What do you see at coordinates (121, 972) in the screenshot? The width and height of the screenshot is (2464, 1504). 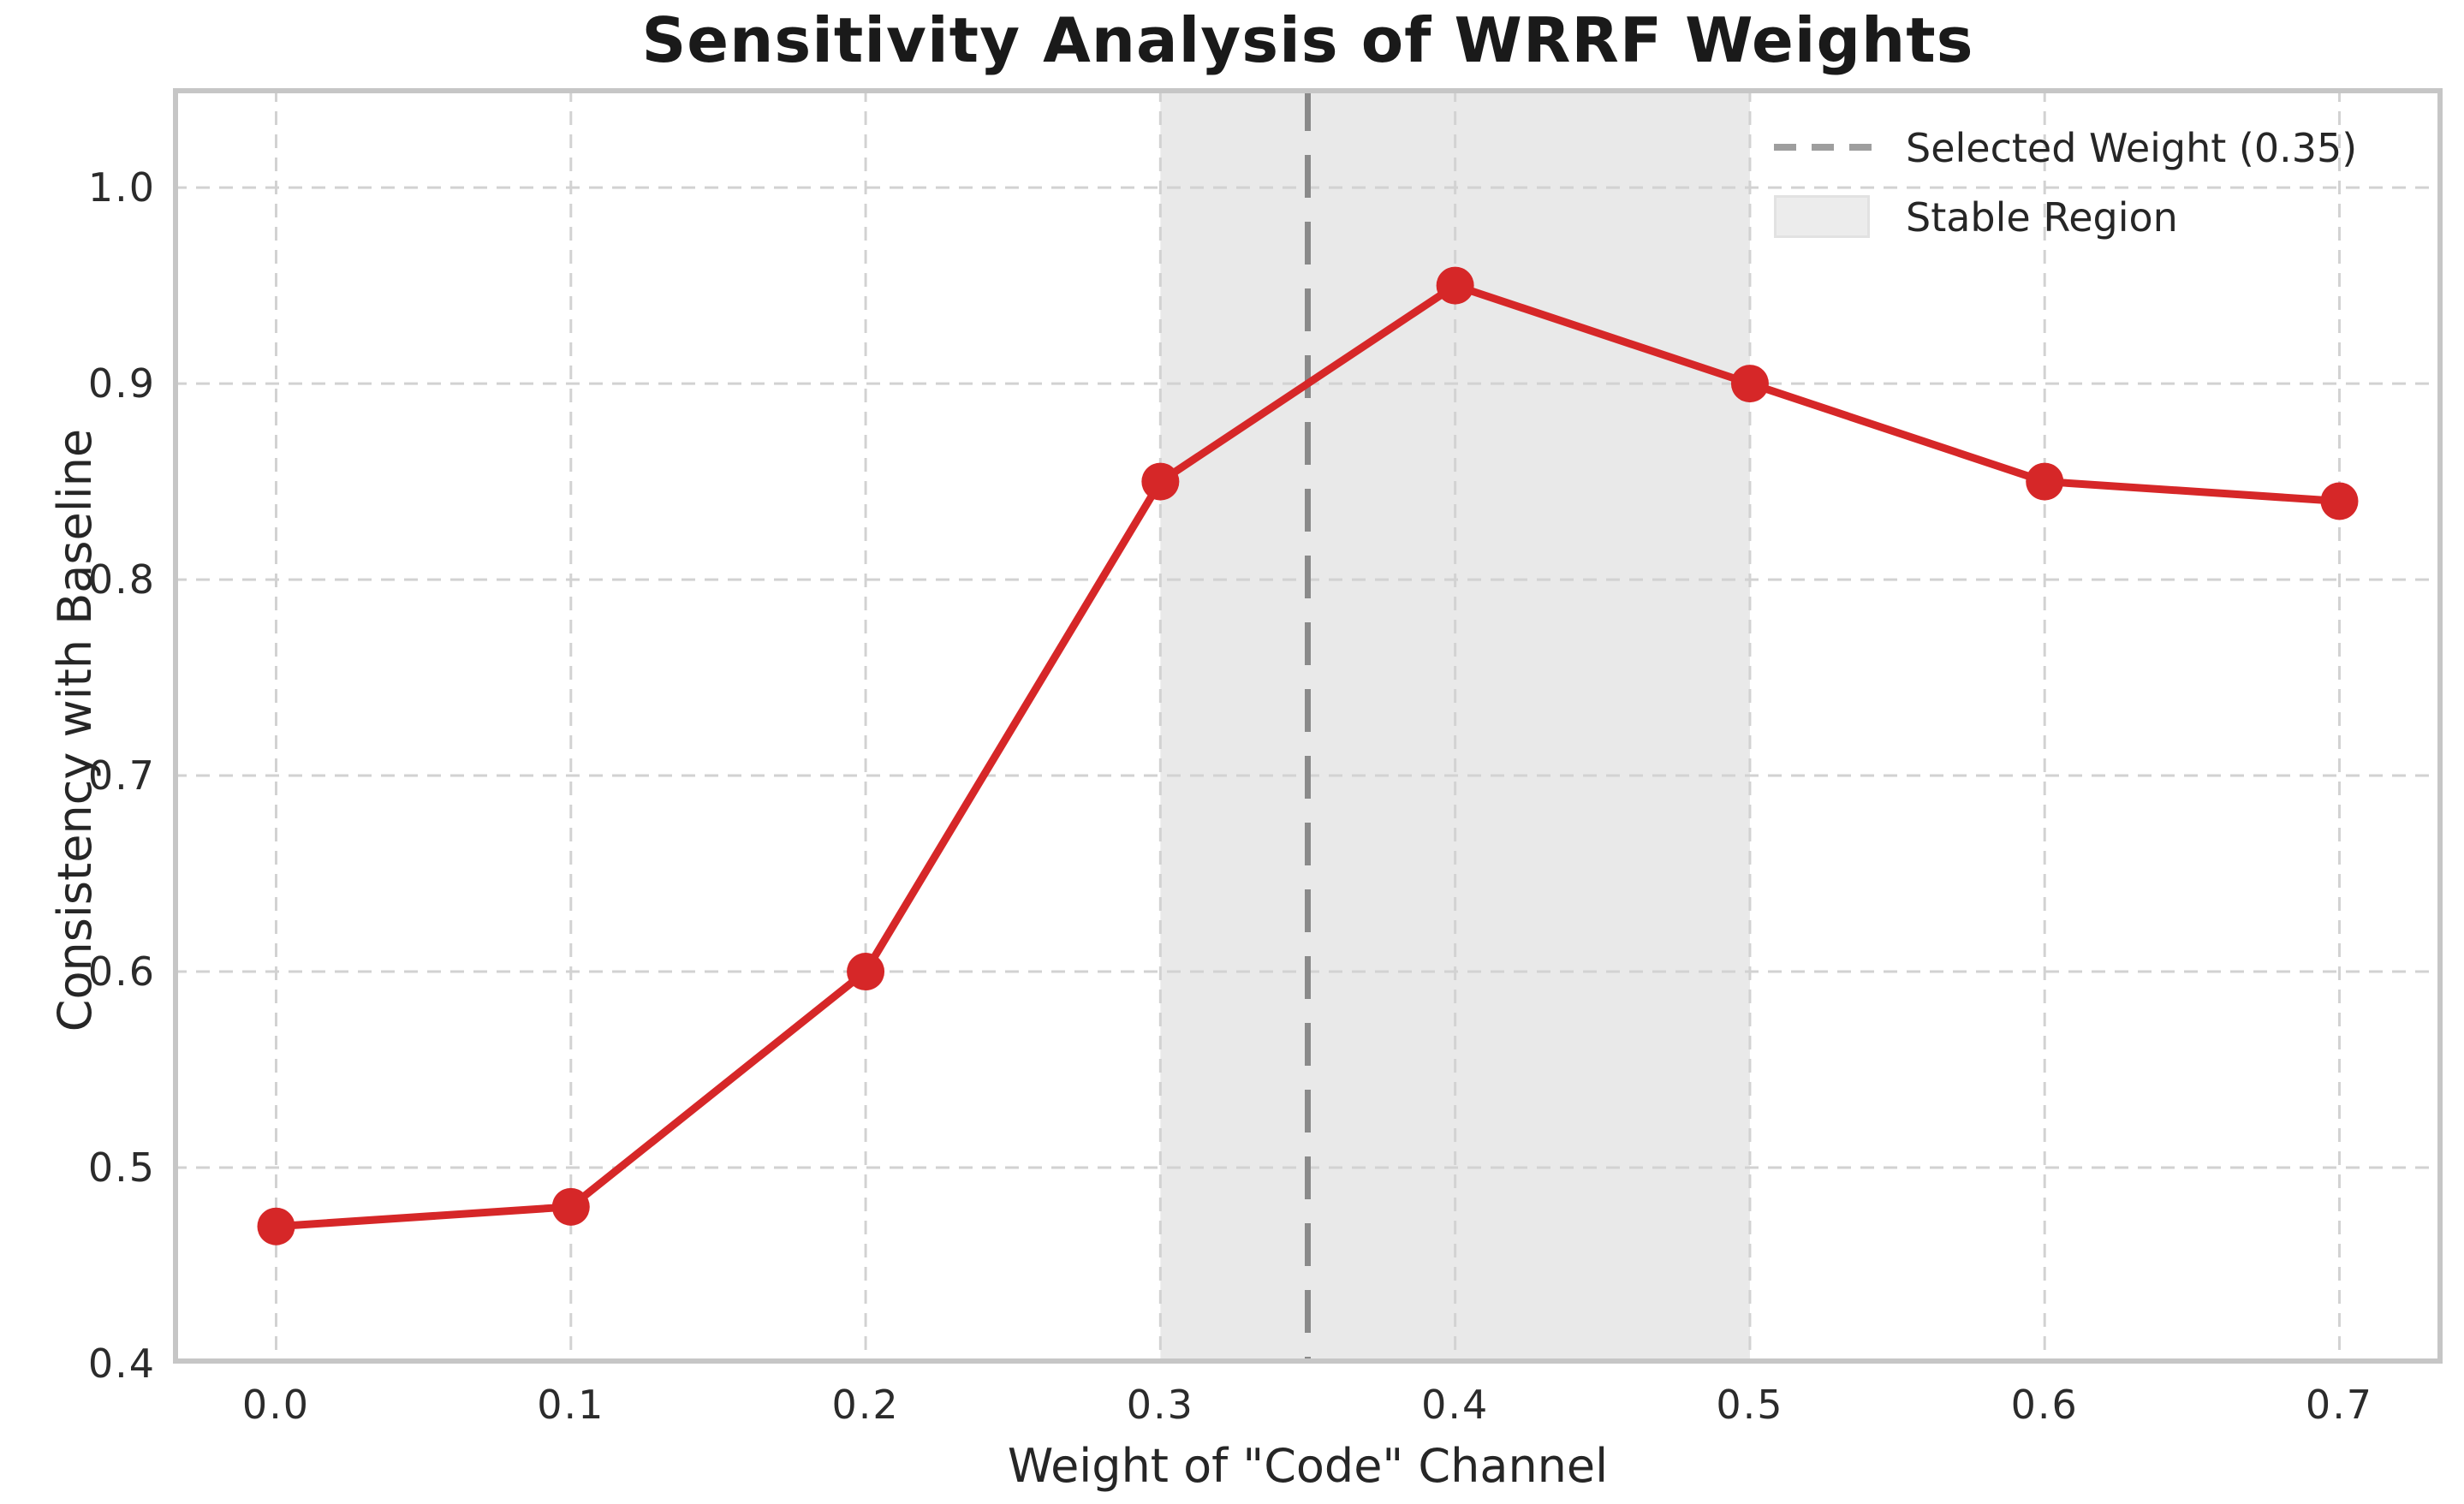 I see `y-tick-label: 0.6` at bounding box center [121, 972].